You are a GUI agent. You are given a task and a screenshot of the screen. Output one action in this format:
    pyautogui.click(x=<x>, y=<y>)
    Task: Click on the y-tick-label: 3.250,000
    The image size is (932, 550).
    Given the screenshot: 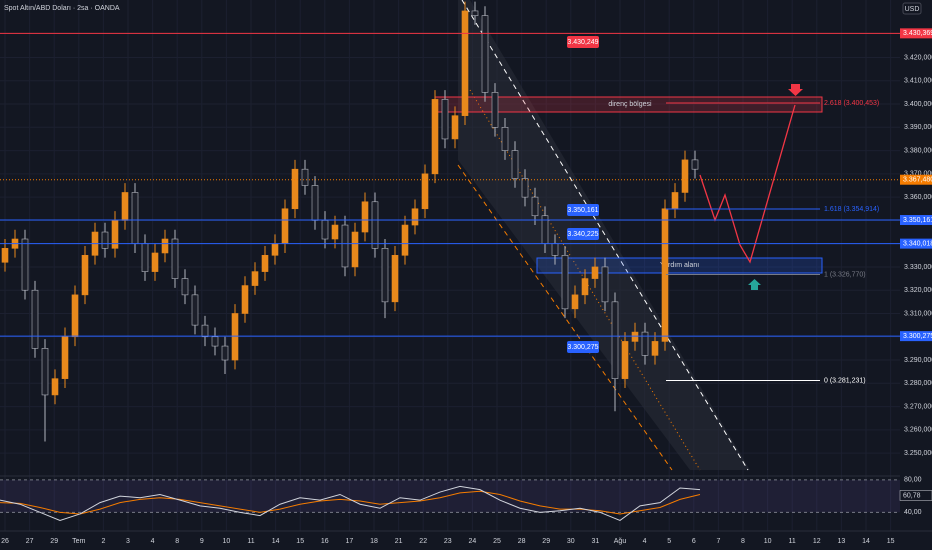 What is the action you would take?
    pyautogui.click(x=918, y=453)
    